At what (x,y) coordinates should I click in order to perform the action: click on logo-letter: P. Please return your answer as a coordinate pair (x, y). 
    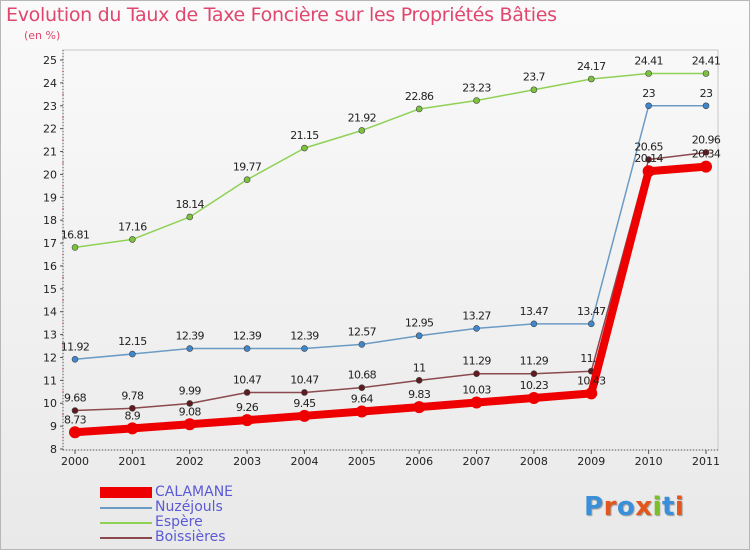
    Looking at the image, I should click on (594, 507).